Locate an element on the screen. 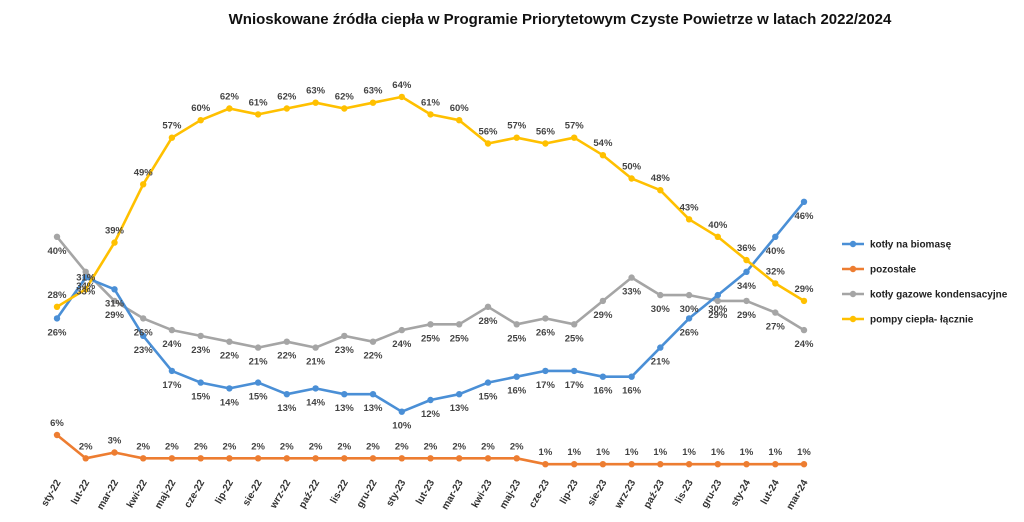 The height and width of the screenshot is (522, 1024). x-tick-label: sty-23 is located at coordinates (396, 493).